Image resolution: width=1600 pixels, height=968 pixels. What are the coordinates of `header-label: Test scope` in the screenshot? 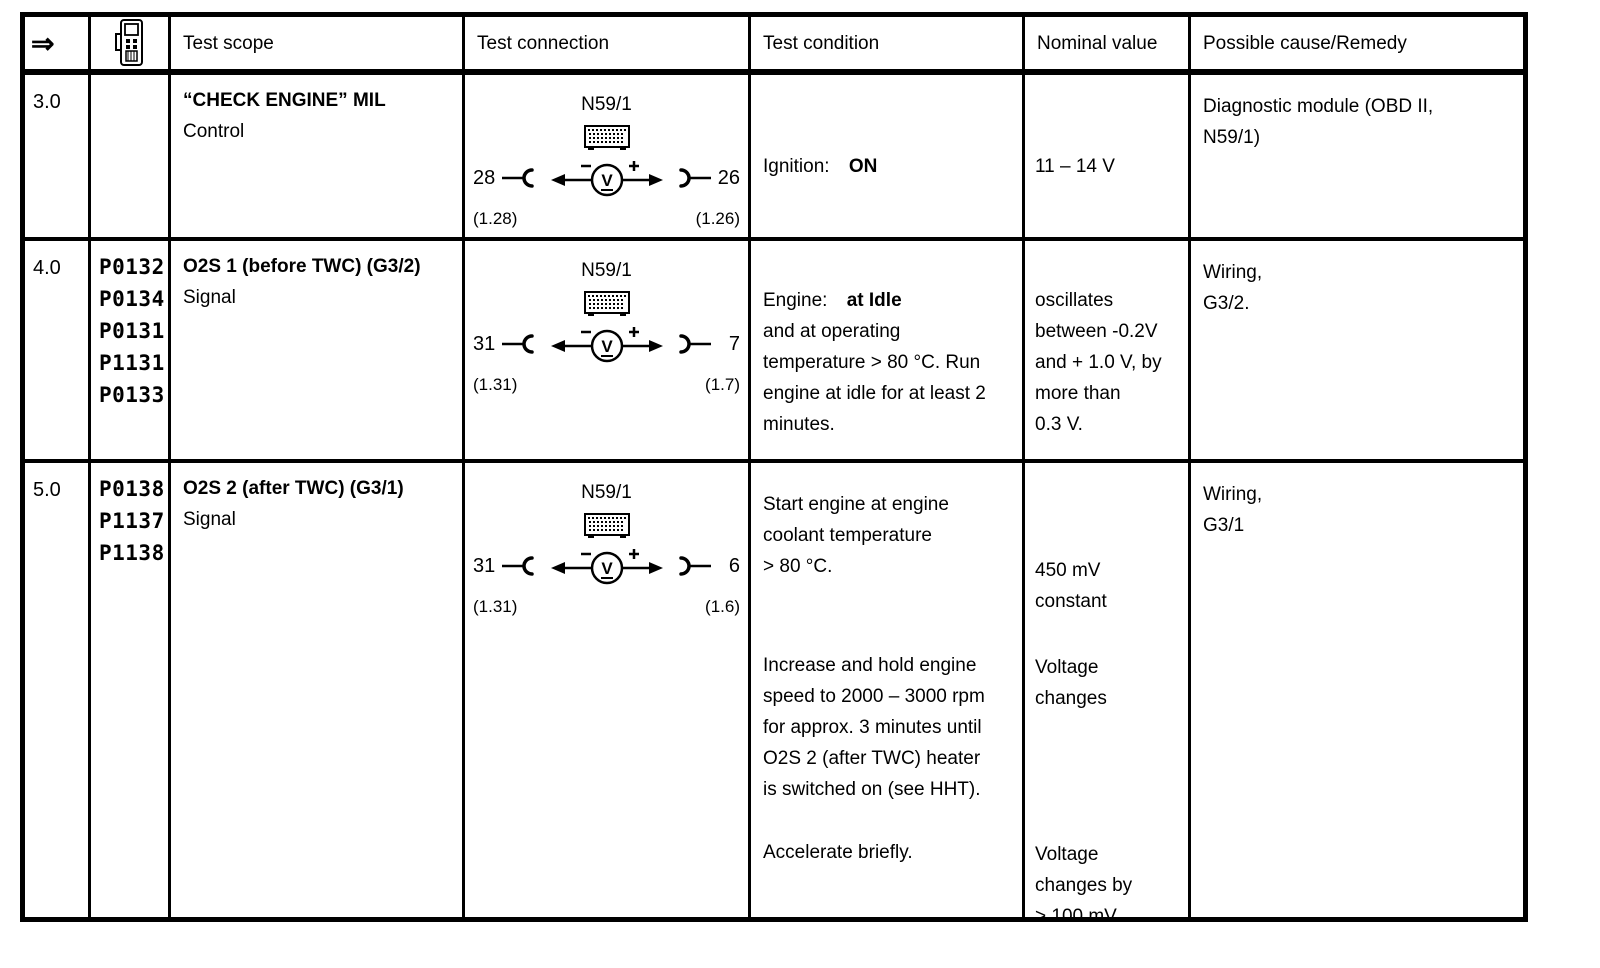 It's located at (228, 43).